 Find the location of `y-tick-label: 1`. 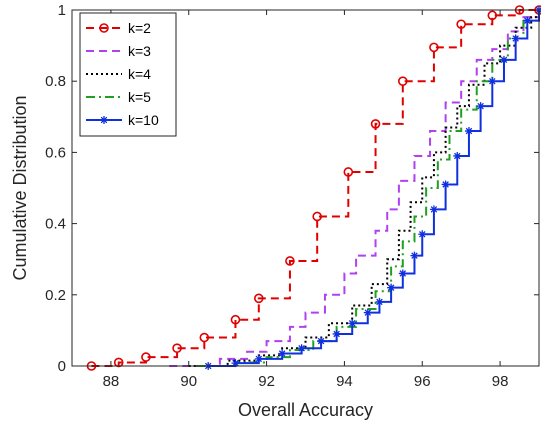

y-tick-label: 1 is located at coordinates (62, 10).